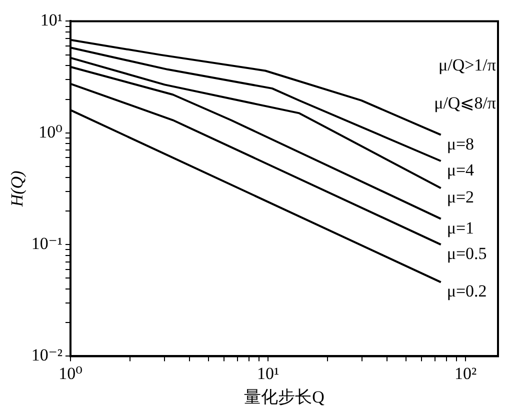 This screenshot has width=510, height=416. I want to click on y-axis-title: H(Q), so click(17, 189).